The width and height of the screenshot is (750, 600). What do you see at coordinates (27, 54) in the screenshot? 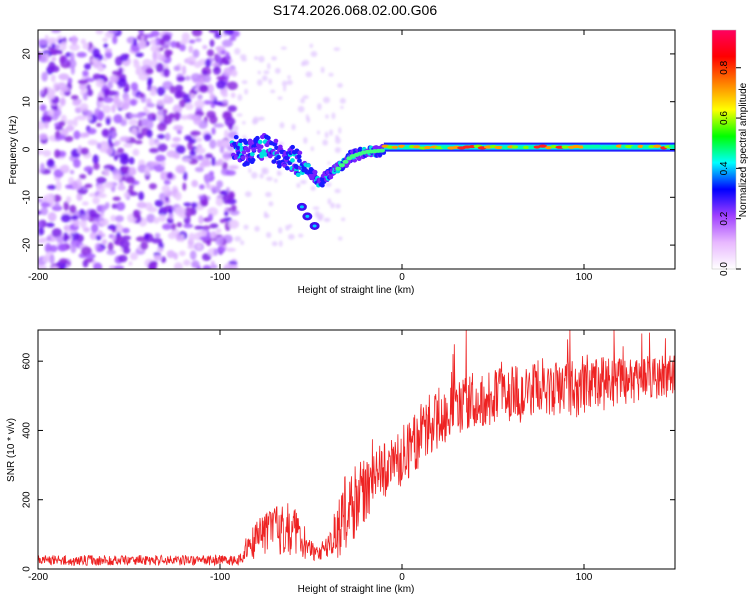
I see `y-tick-label: 20` at bounding box center [27, 54].